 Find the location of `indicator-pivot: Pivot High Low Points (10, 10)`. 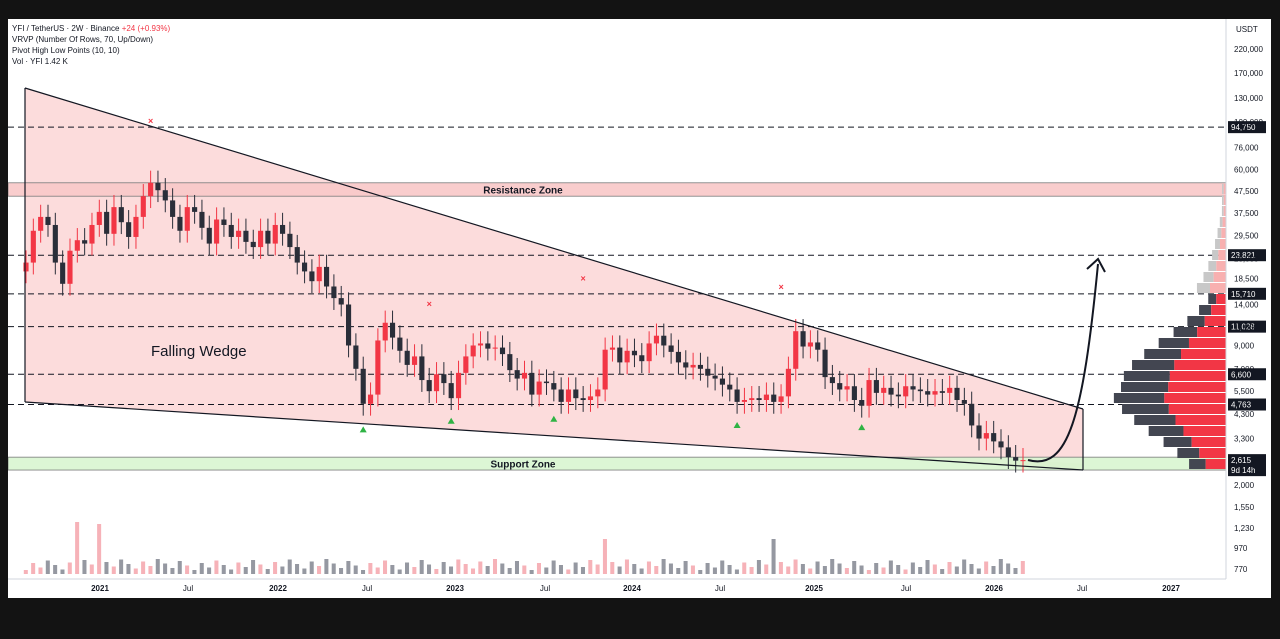

indicator-pivot: Pivot High Low Points (10, 10) is located at coordinates (66, 50).